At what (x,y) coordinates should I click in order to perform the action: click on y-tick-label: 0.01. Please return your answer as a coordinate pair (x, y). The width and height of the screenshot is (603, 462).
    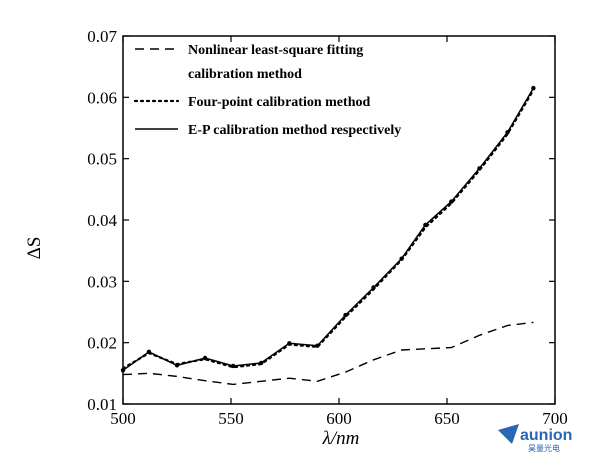
    Looking at the image, I should click on (102, 404).